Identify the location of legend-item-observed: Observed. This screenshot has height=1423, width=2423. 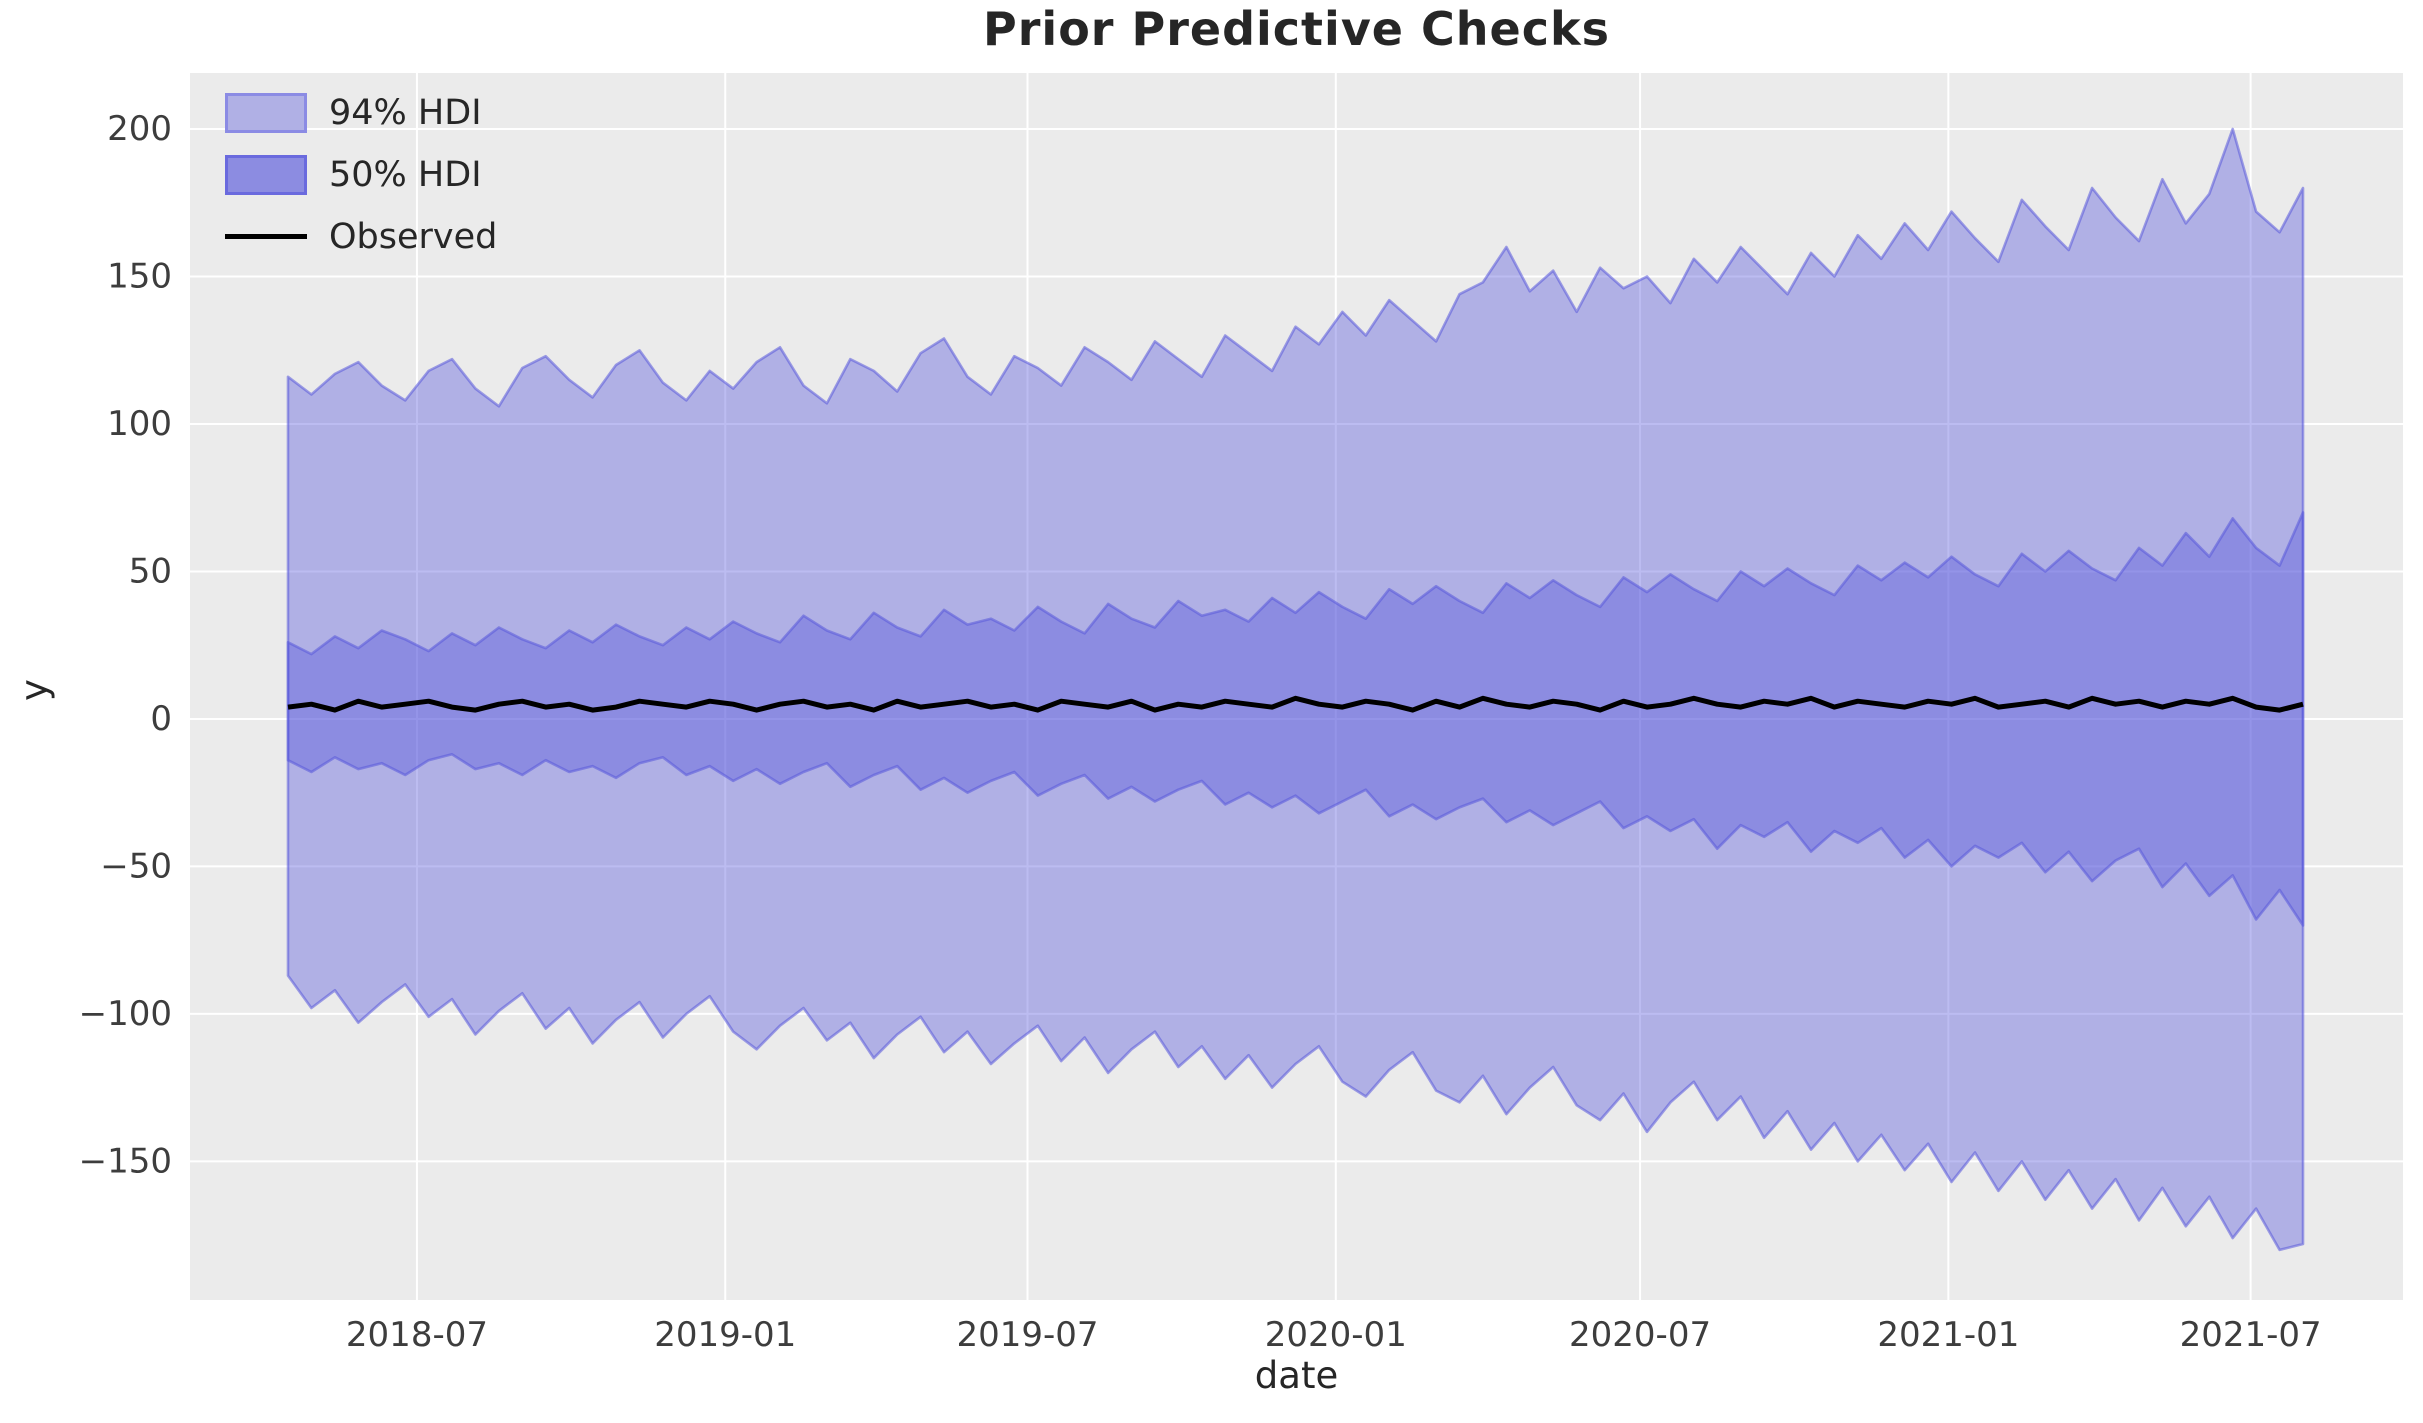
(361, 236).